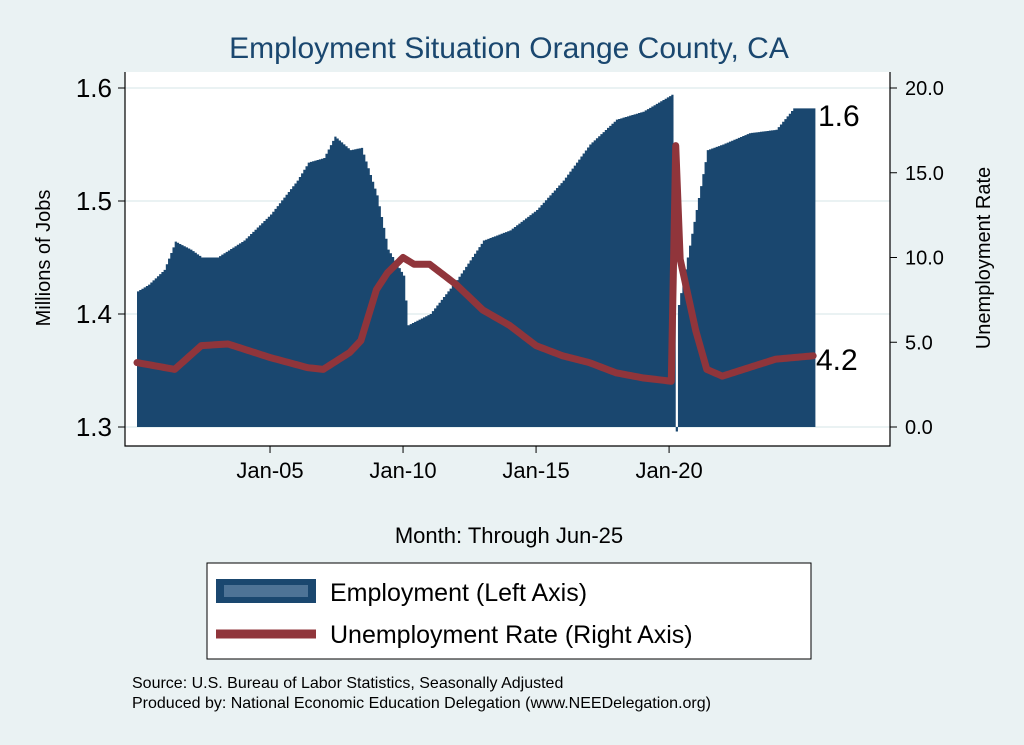  Describe the element at coordinates (94, 88) in the screenshot. I see `y-left-tick-label: 1.6` at that location.